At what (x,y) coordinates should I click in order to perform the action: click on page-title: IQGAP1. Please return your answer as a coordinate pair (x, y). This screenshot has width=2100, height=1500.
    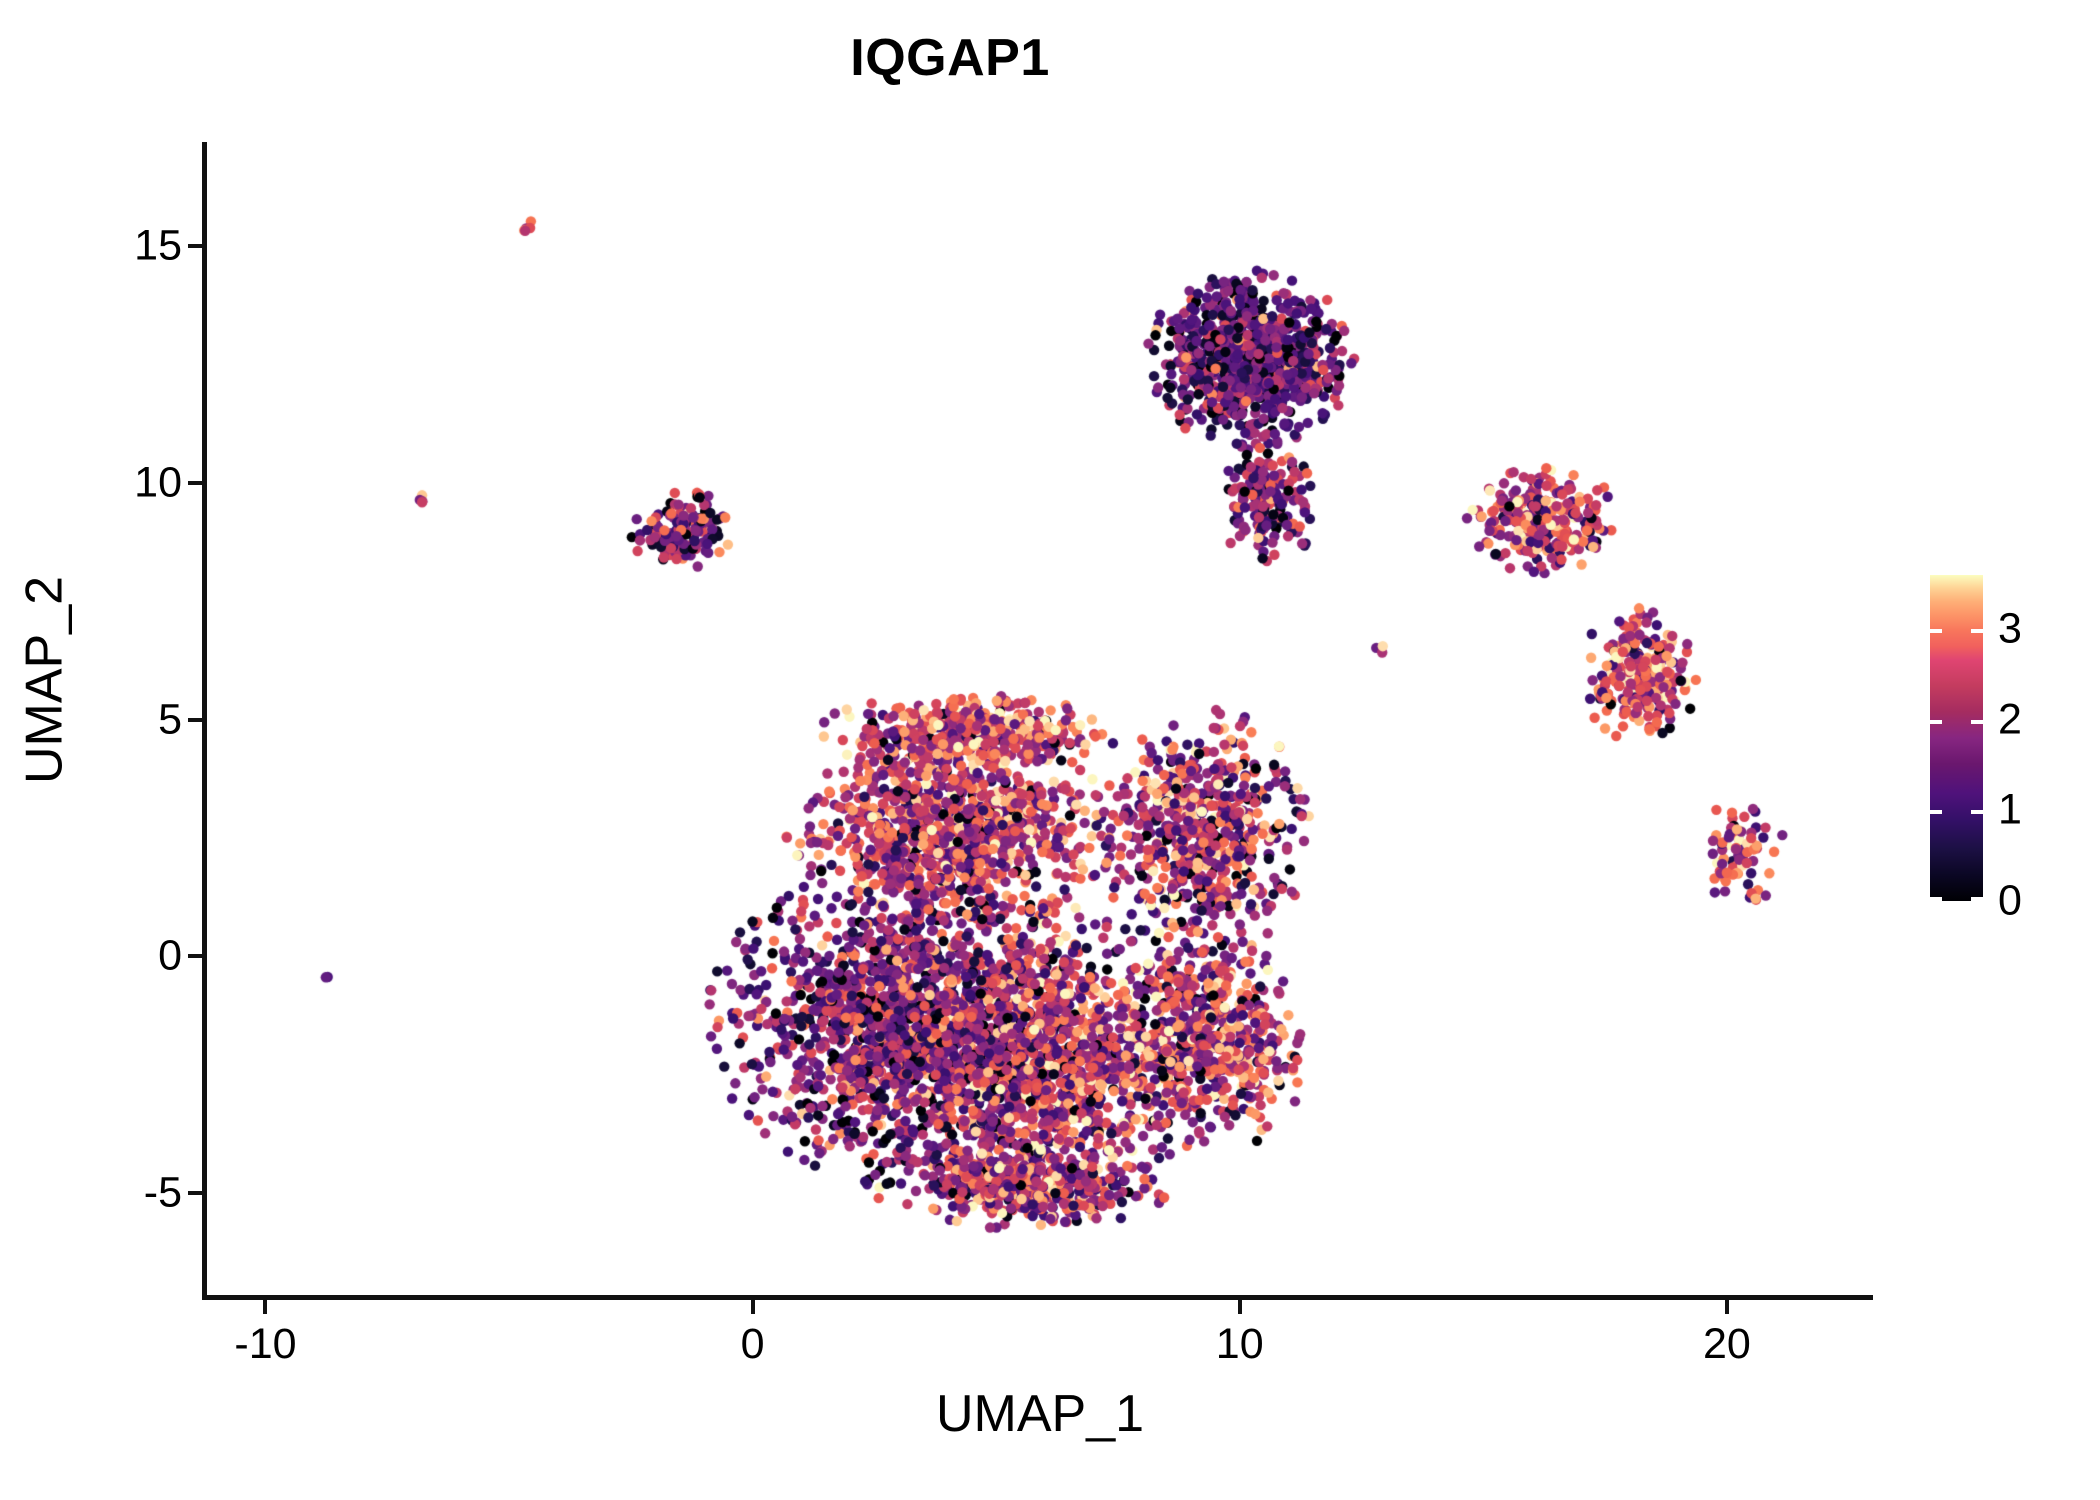
    Looking at the image, I should click on (950, 58).